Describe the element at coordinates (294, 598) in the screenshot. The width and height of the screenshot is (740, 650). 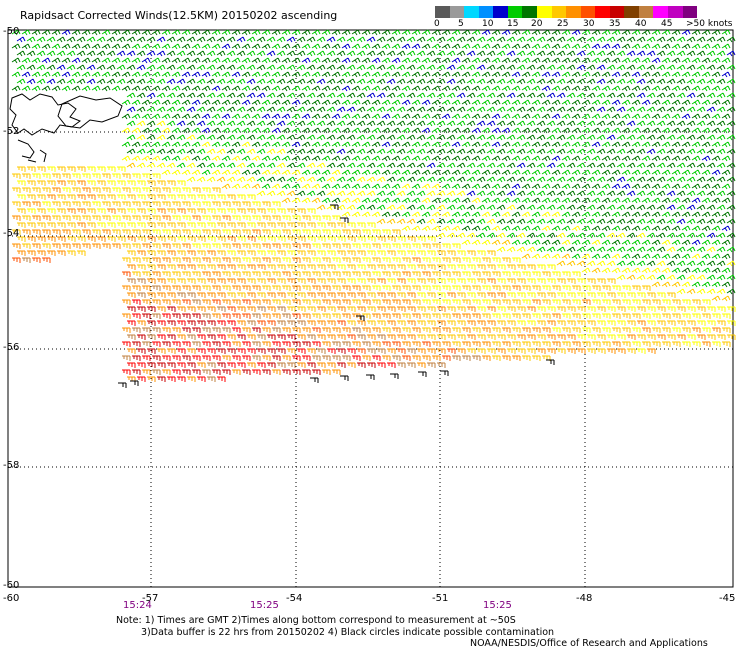
I see `lon-label: -54` at that location.